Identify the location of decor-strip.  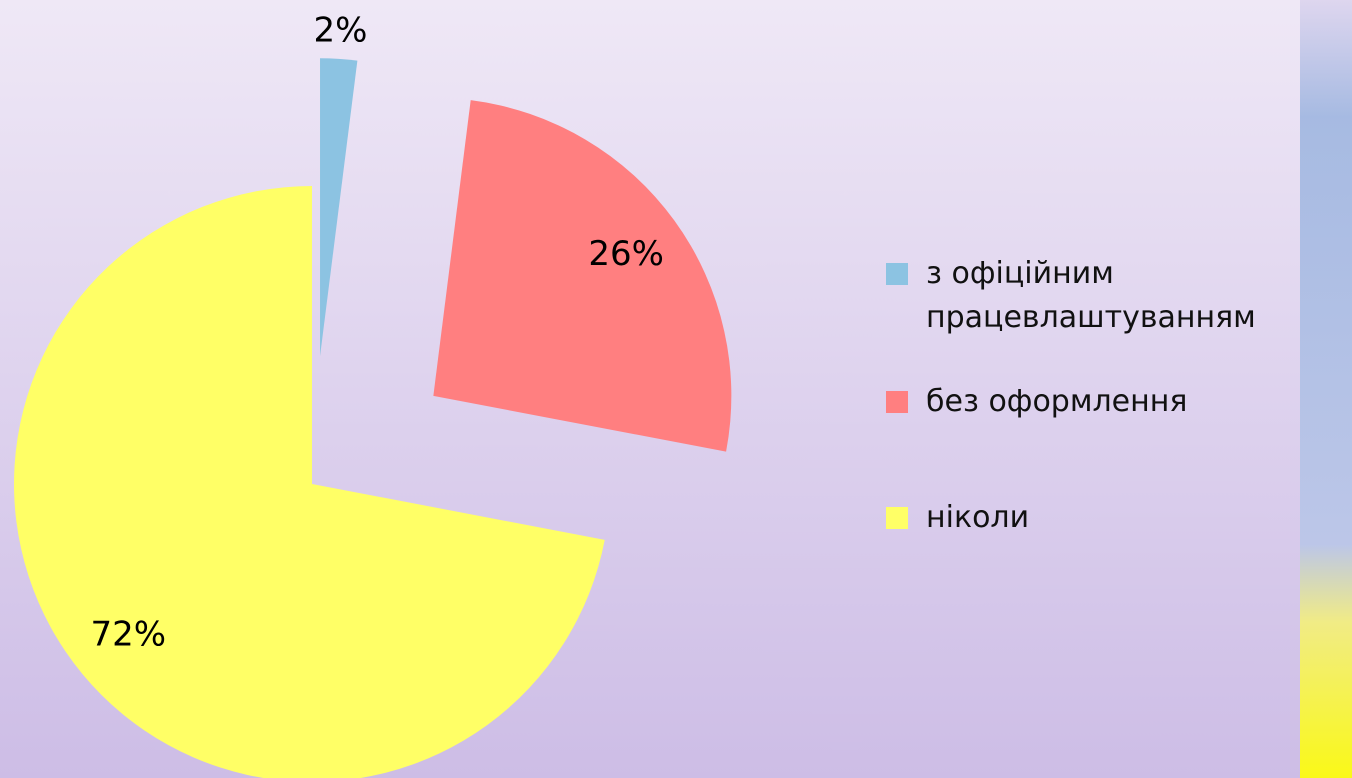
(1326, 389).